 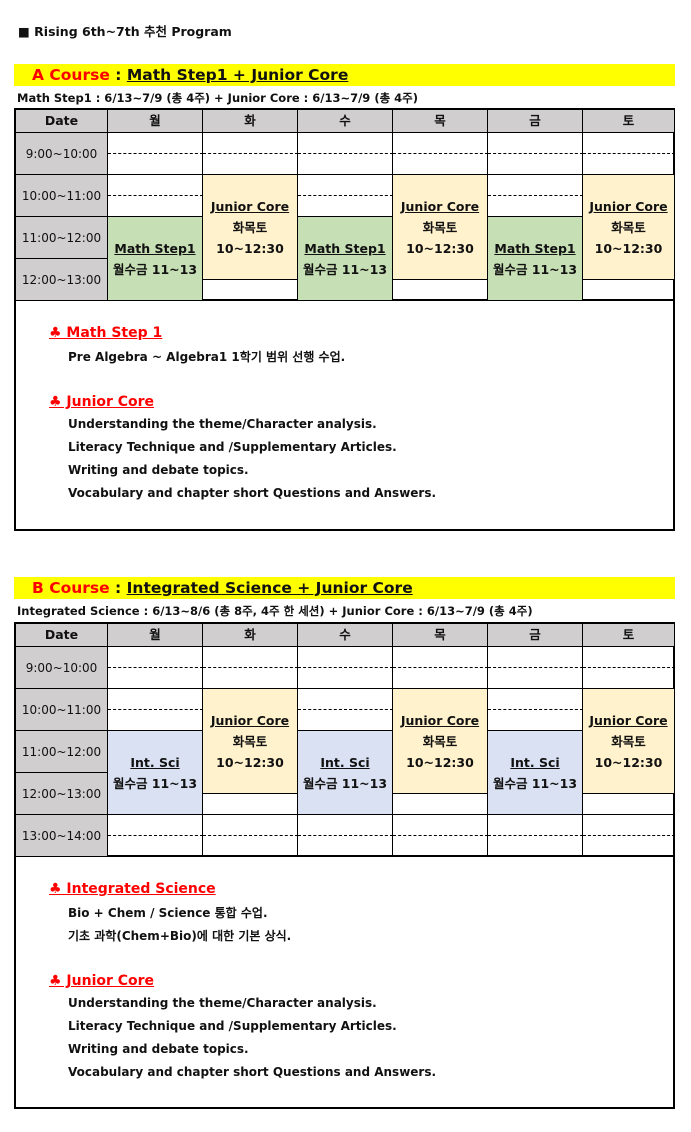 What do you see at coordinates (535, 635) in the screenshot?
I see `day-header: 금` at bounding box center [535, 635].